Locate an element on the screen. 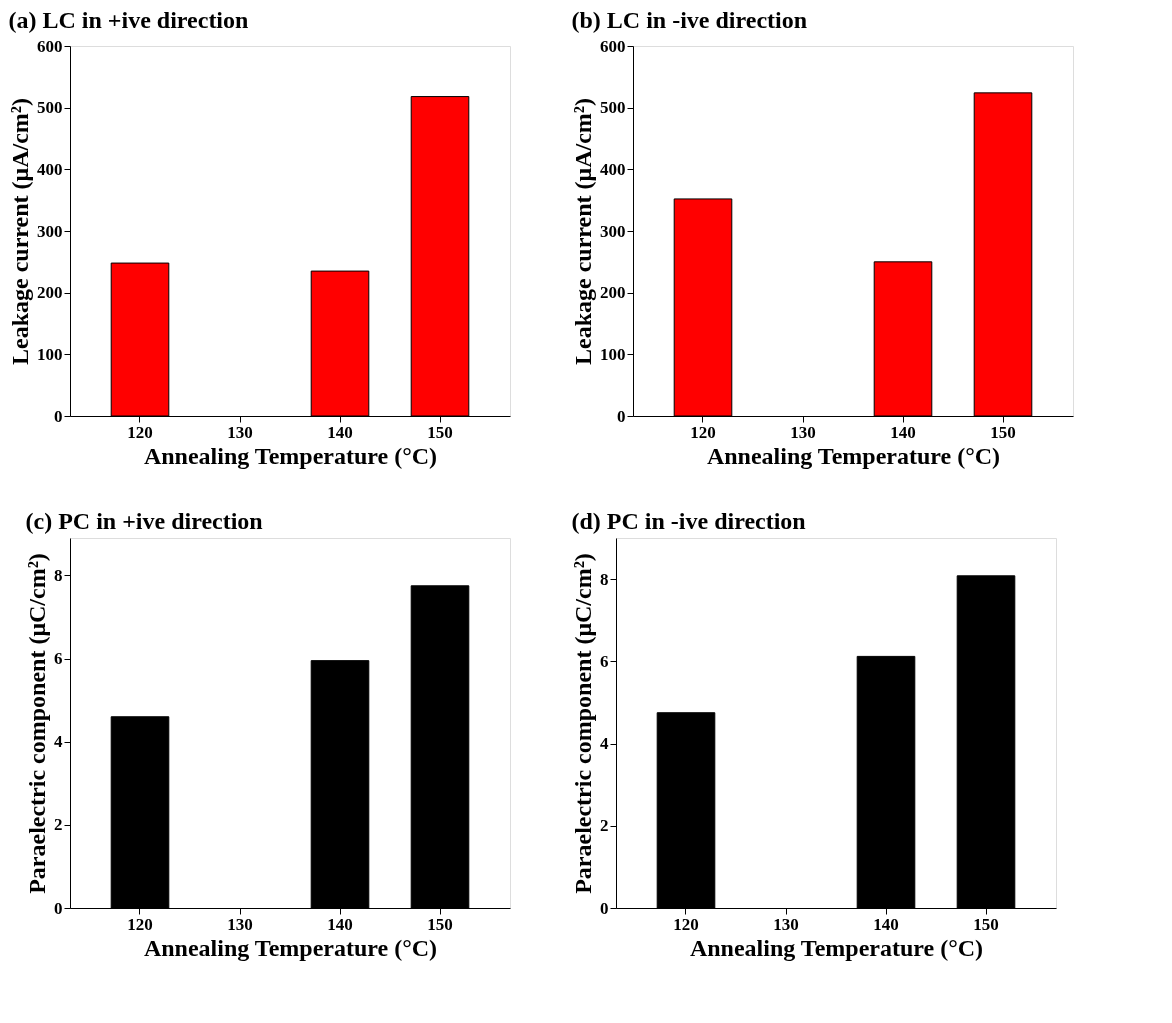  chart-title: (b) LC in -ive direction is located at coordinates (689, 20).